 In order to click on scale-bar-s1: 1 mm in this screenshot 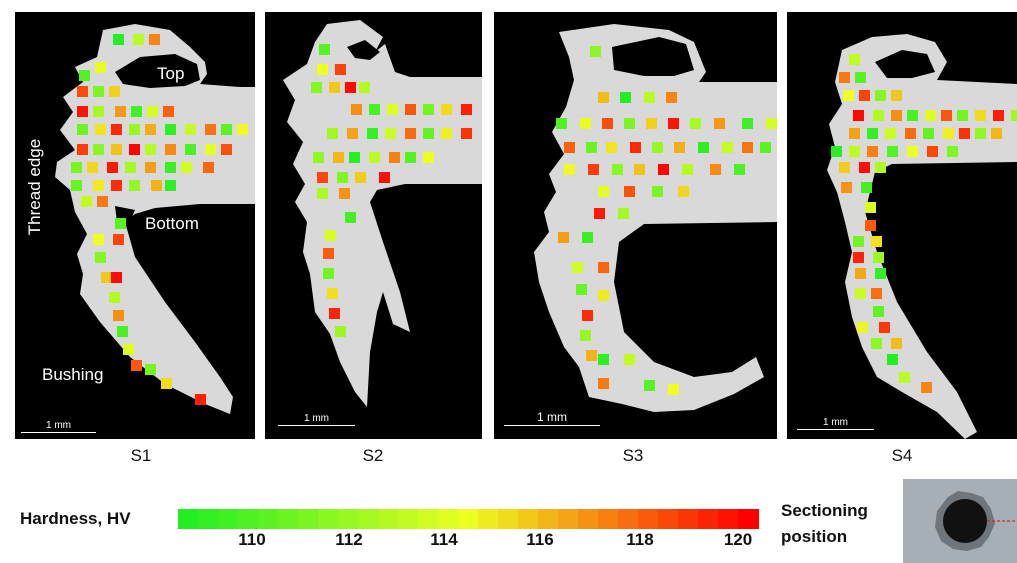, I will do `click(58, 426)`.